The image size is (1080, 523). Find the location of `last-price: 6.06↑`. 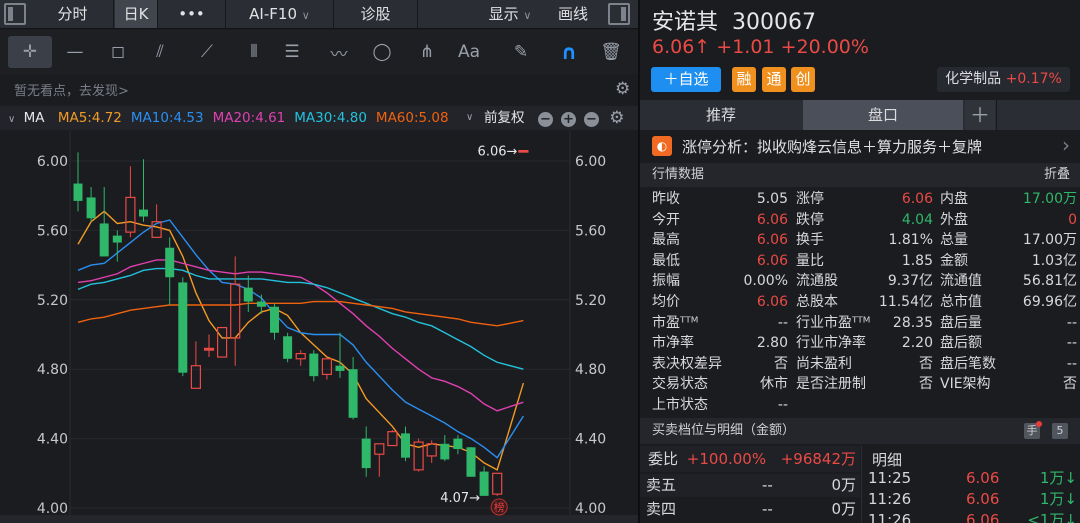

last-price: 6.06↑ is located at coordinates (681, 47).